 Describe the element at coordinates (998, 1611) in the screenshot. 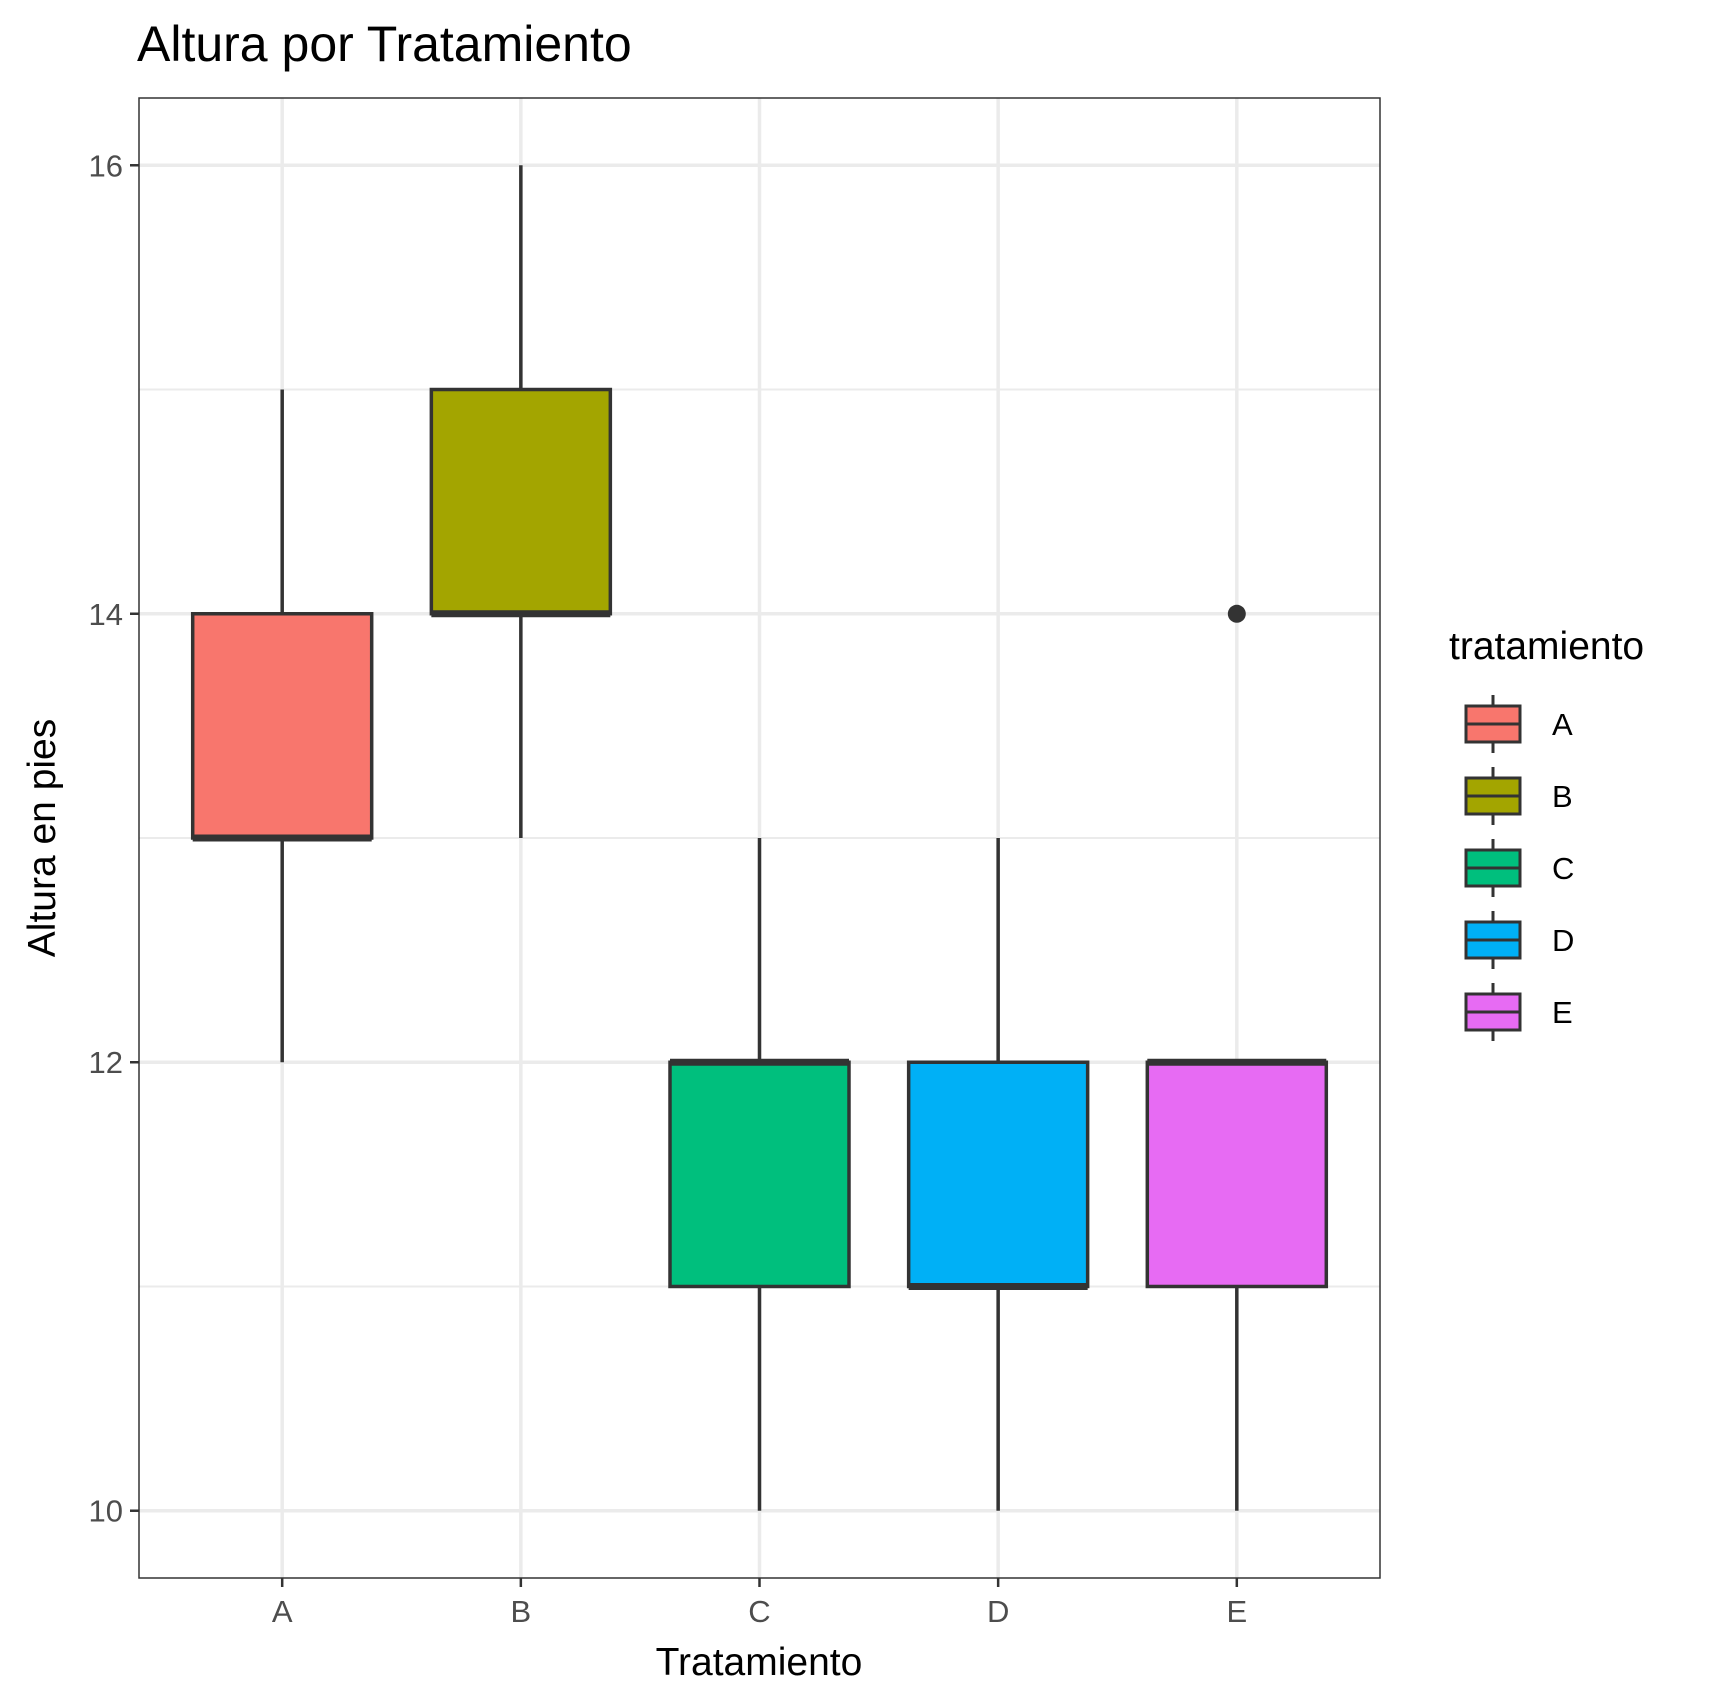

I see `x-tick-label: D` at that location.